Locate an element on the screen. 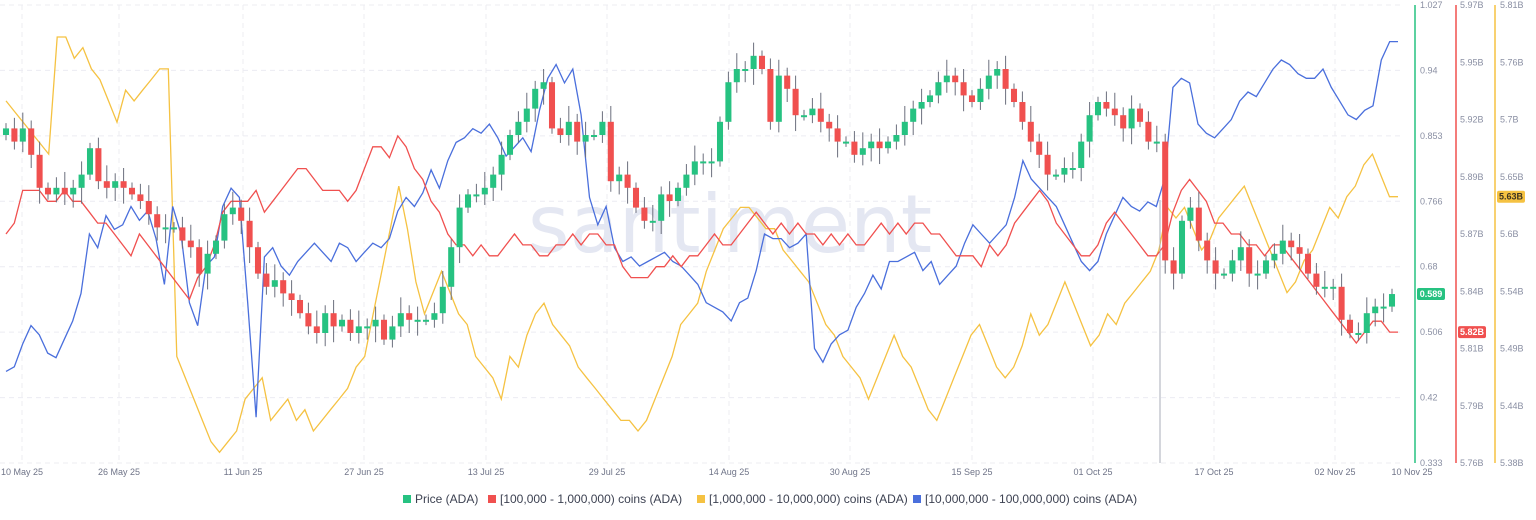 The height and width of the screenshot is (520, 1536). legend-item: [1,000,000 - 10,000,000) coins (ADA) is located at coordinates (802, 499).